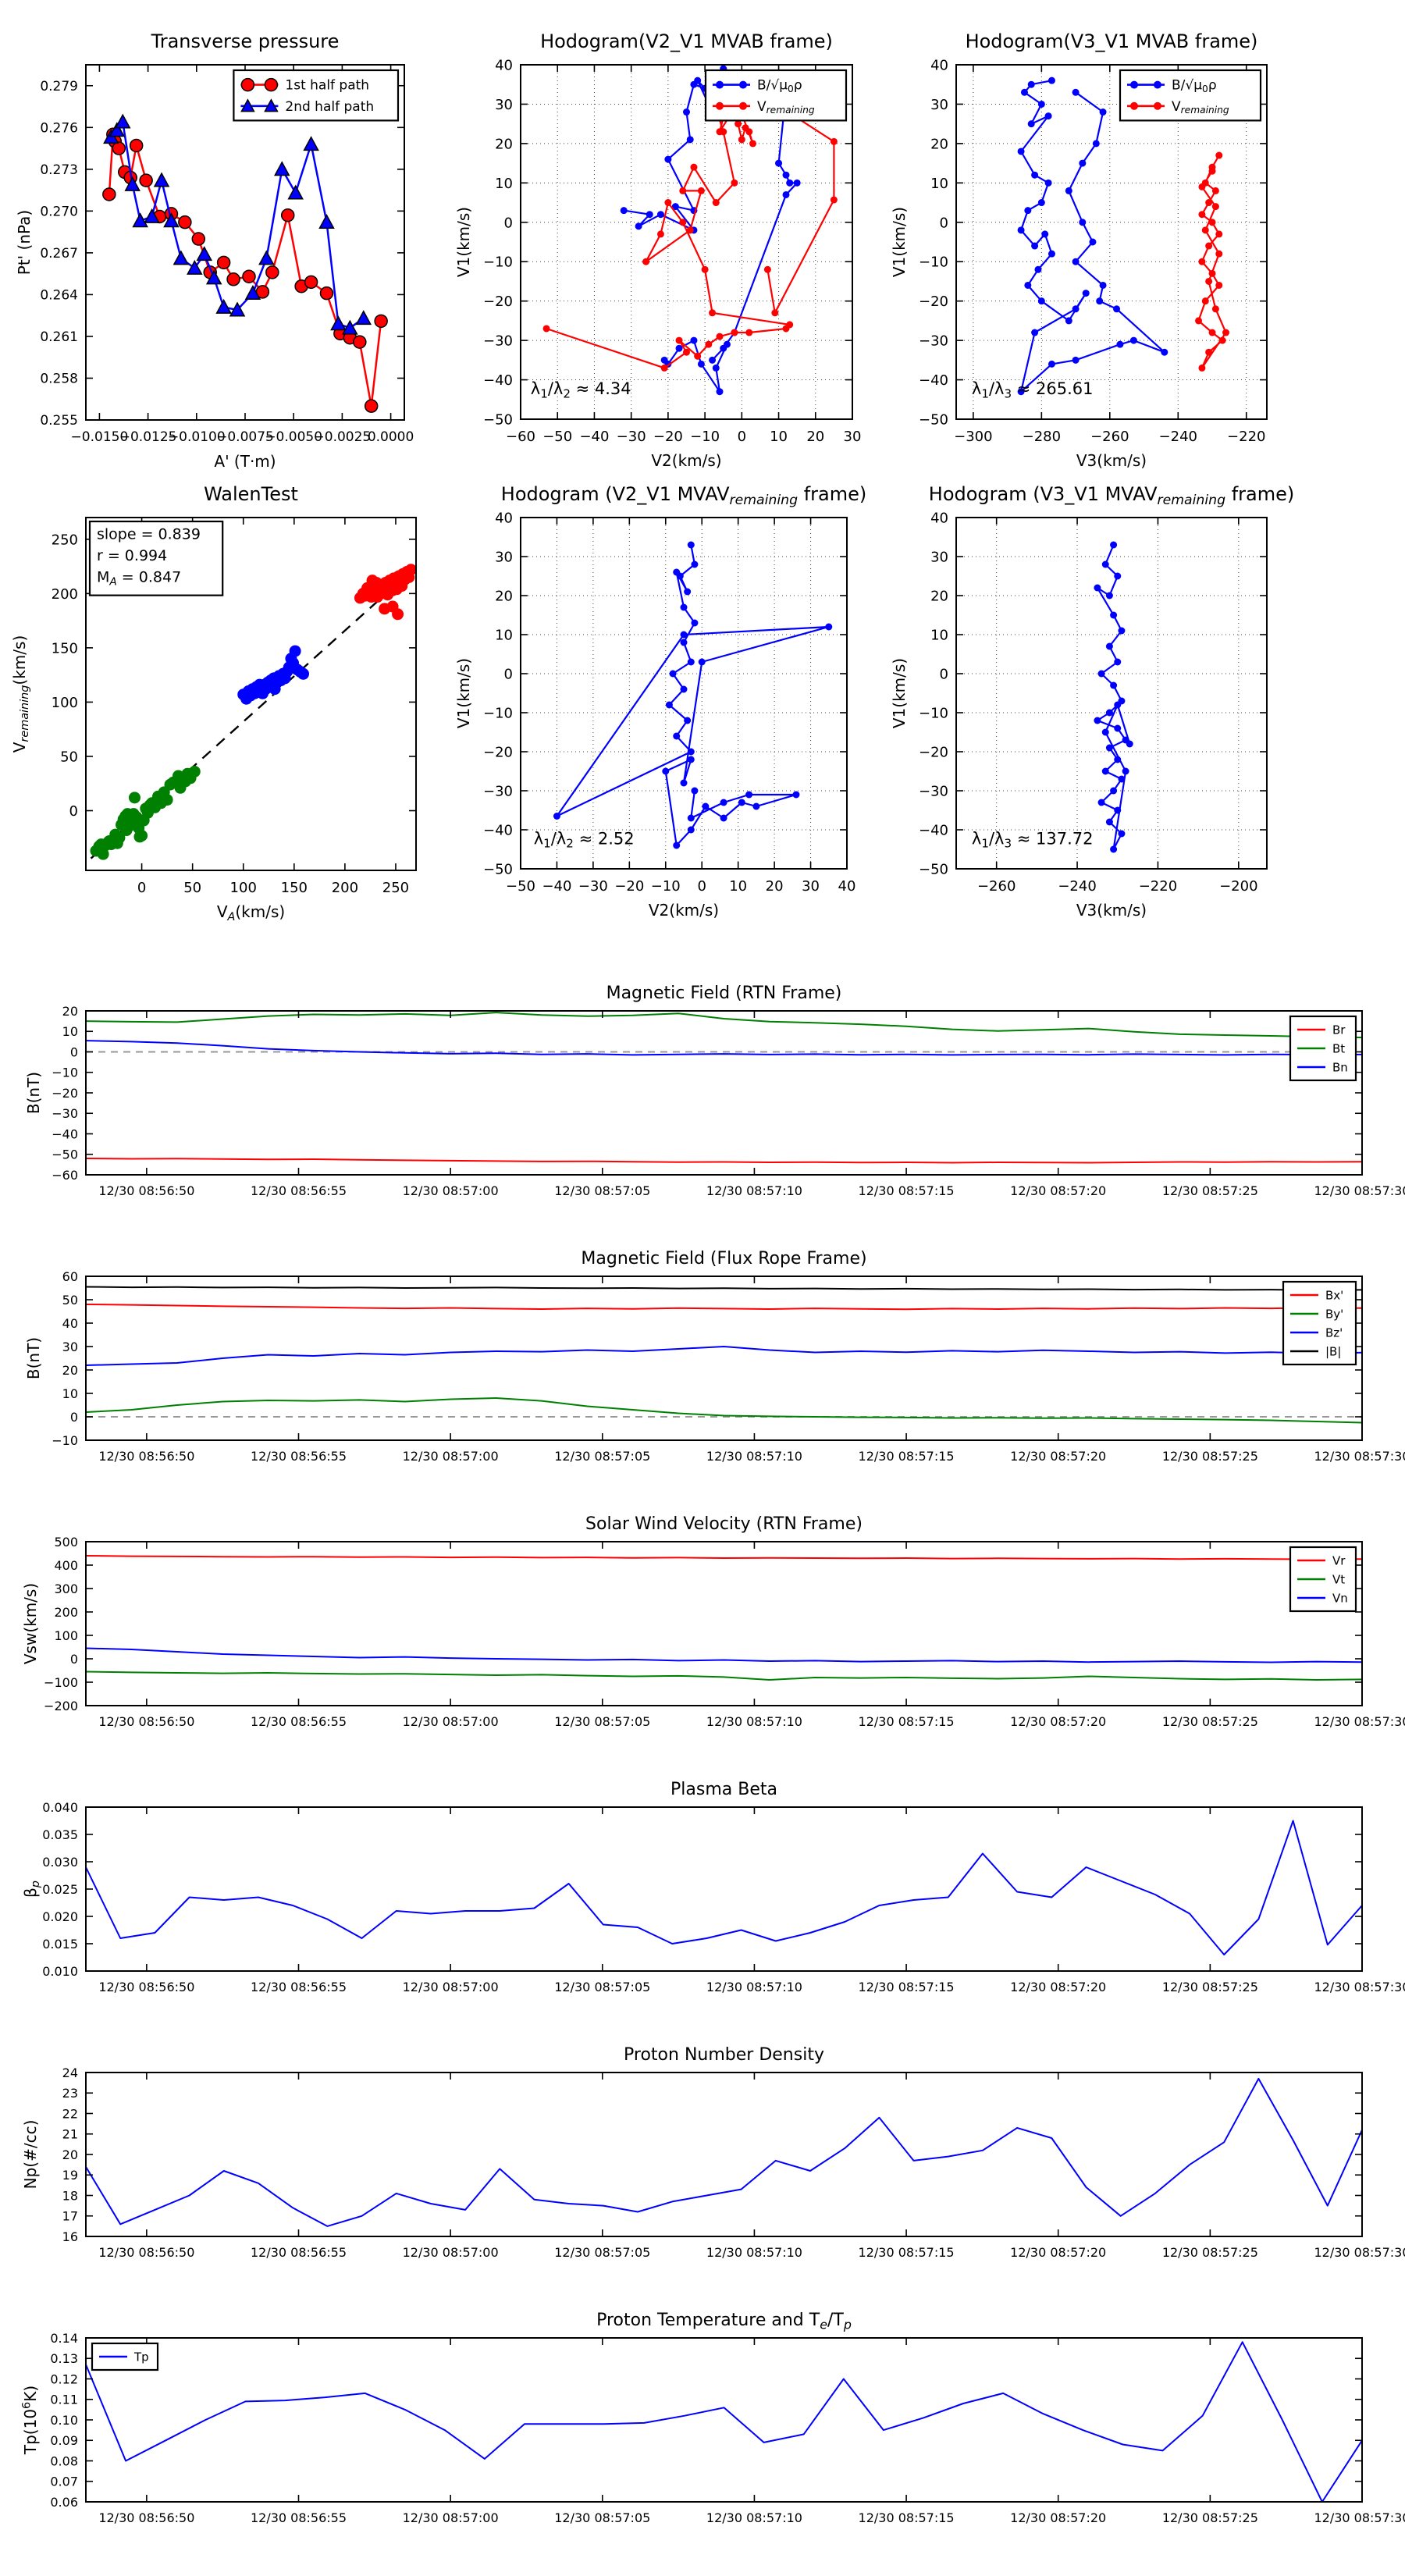 This screenshot has width=1405, height=2576. I want to click on y-tick-label: 0.267, so click(59, 254).